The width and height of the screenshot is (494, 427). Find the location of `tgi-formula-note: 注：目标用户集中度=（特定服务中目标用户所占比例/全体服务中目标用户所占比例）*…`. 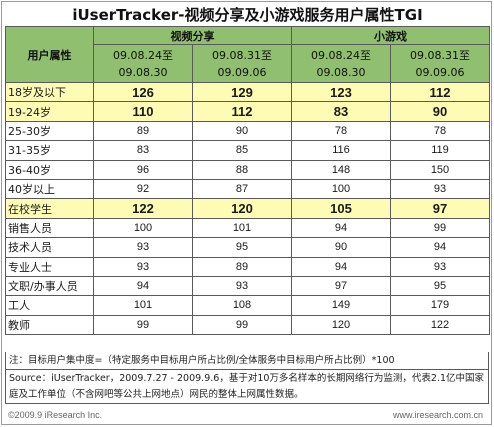

tgi-formula-note: 注：目标用户集中度=（特定服务中目标用户所占比例/全体服务中目标用户所占比例）*… is located at coordinates (247, 361).